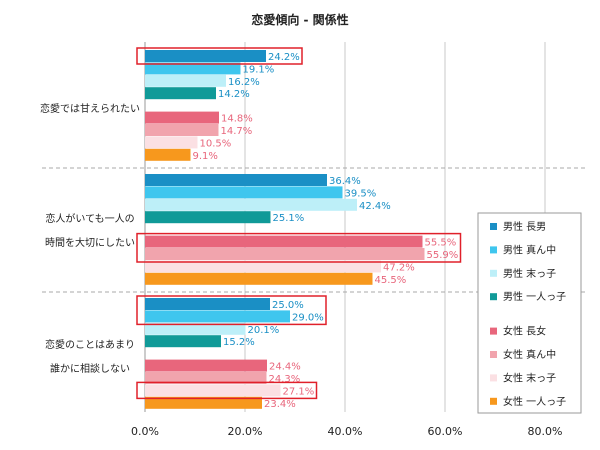 This screenshot has width=600, height=450. Describe the element at coordinates (285, 379) in the screenshot. I see `data-label: 24.3%` at that location.